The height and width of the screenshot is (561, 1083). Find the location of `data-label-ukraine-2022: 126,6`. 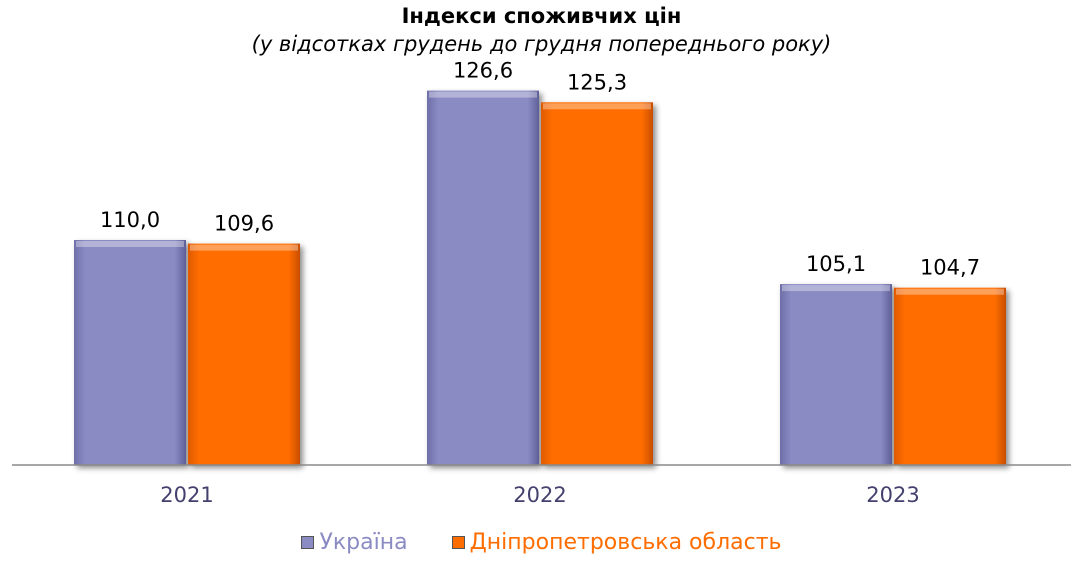

data-label-ukraine-2022: 126,6 is located at coordinates (483, 71).